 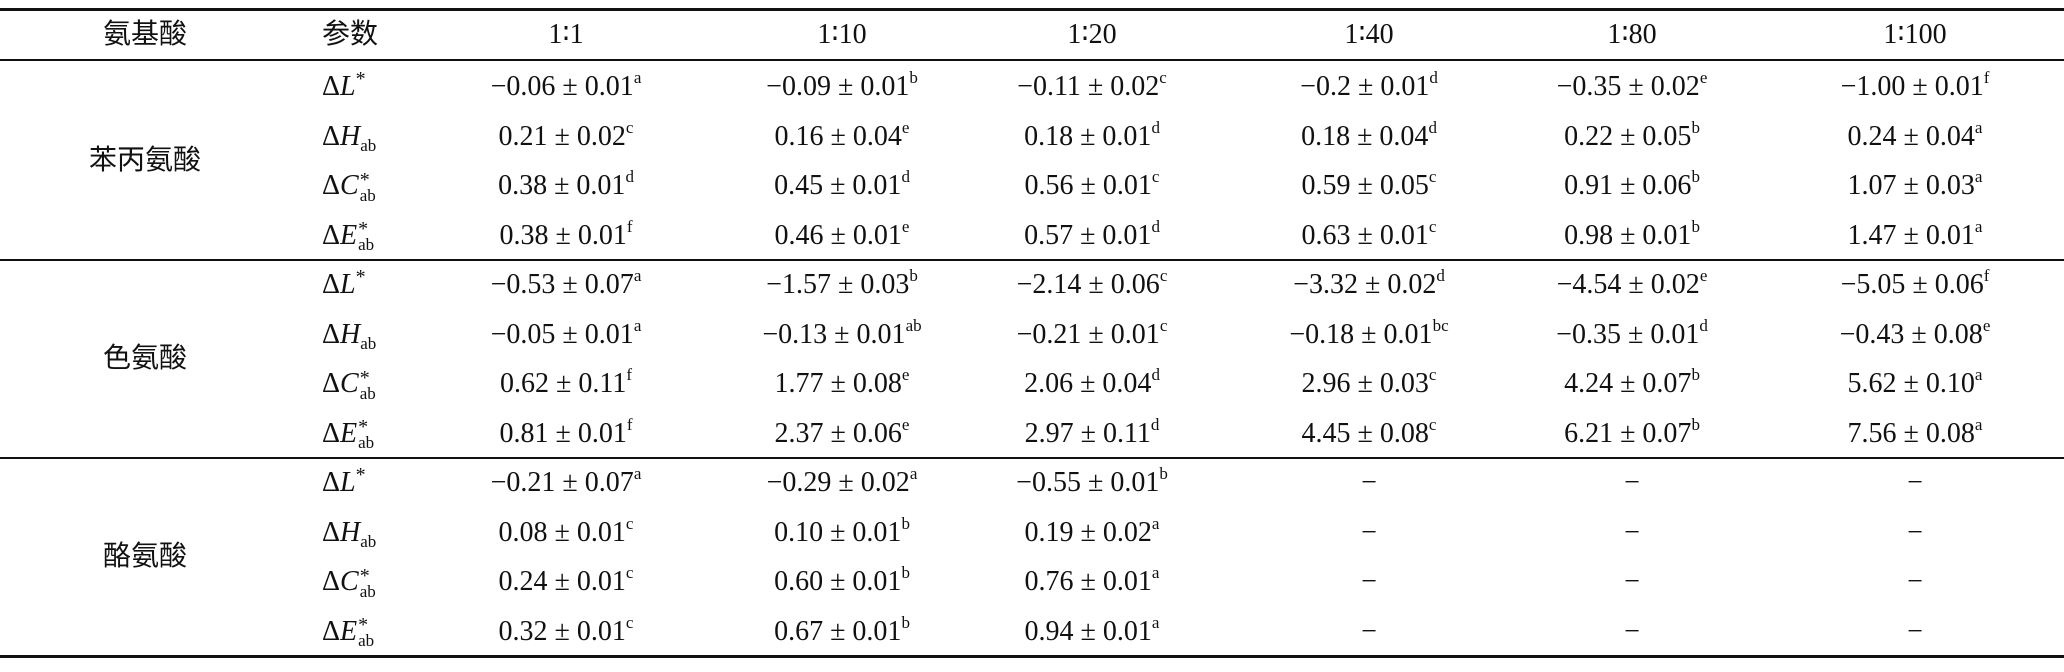 What do you see at coordinates (565, 434) in the screenshot?
I see `data-cell: 0.81 ± 0.01f` at bounding box center [565, 434].